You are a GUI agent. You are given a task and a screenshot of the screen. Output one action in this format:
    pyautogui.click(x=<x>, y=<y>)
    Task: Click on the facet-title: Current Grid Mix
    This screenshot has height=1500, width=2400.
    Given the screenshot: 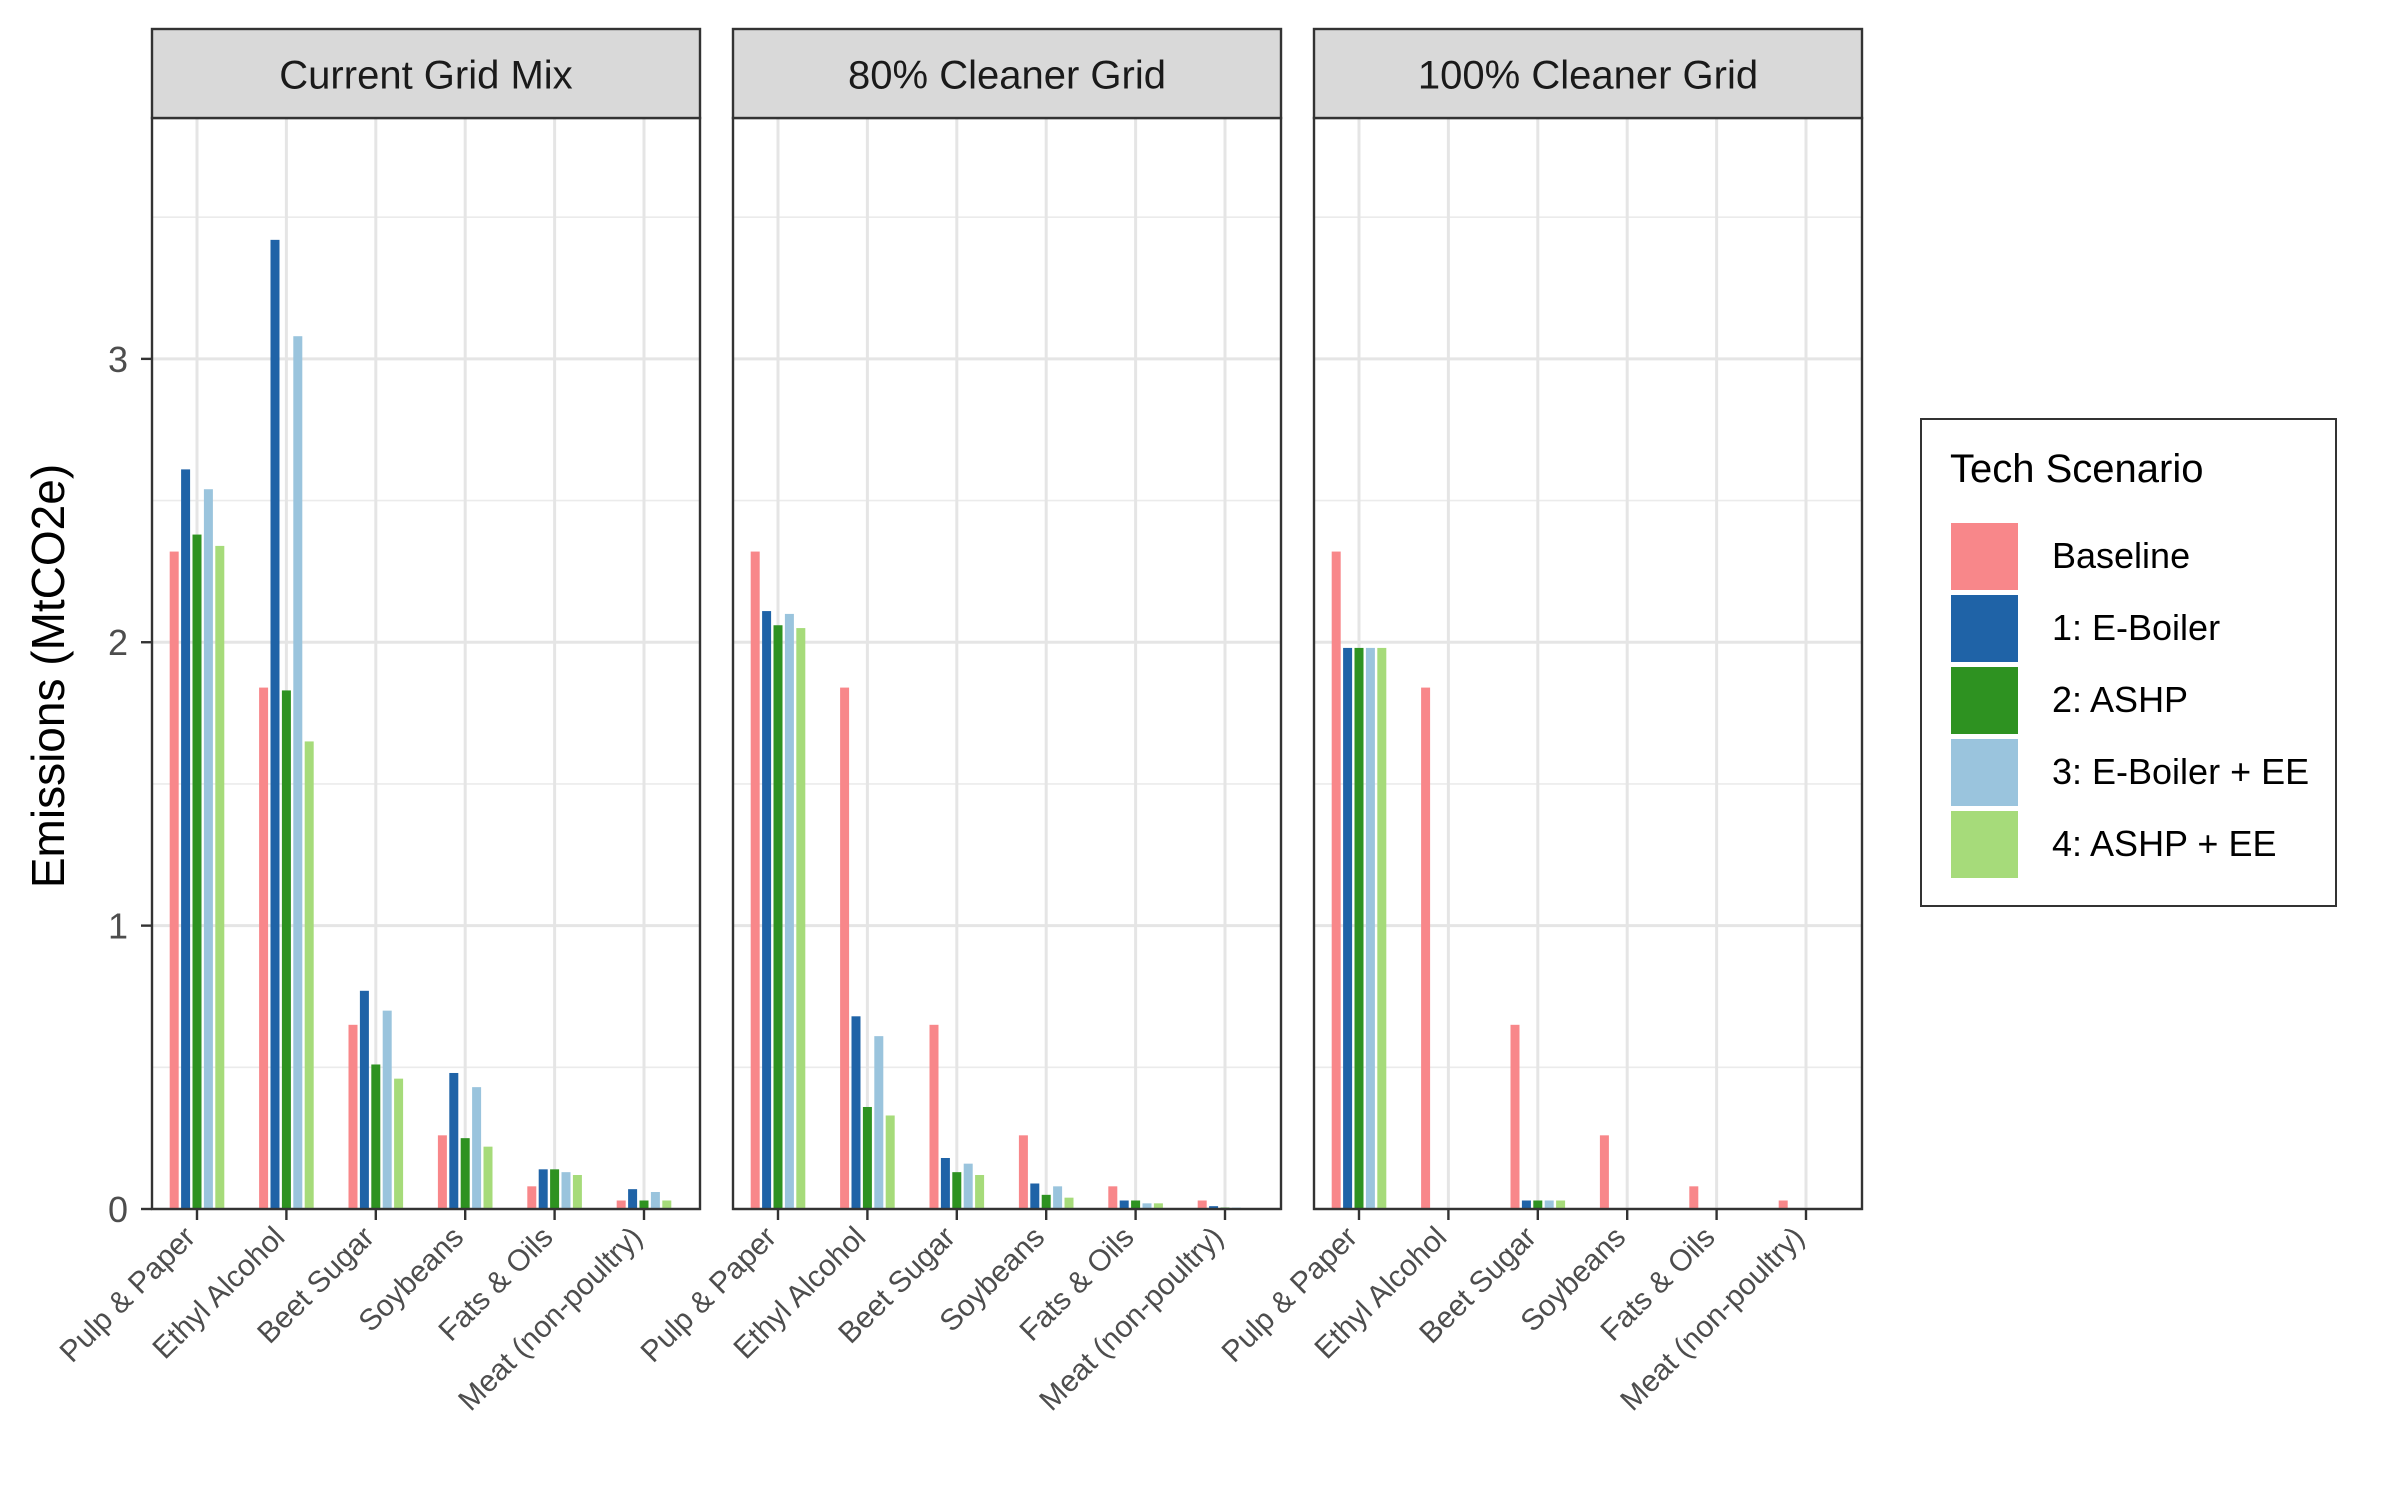 What is the action you would take?
    pyautogui.click(x=425, y=76)
    